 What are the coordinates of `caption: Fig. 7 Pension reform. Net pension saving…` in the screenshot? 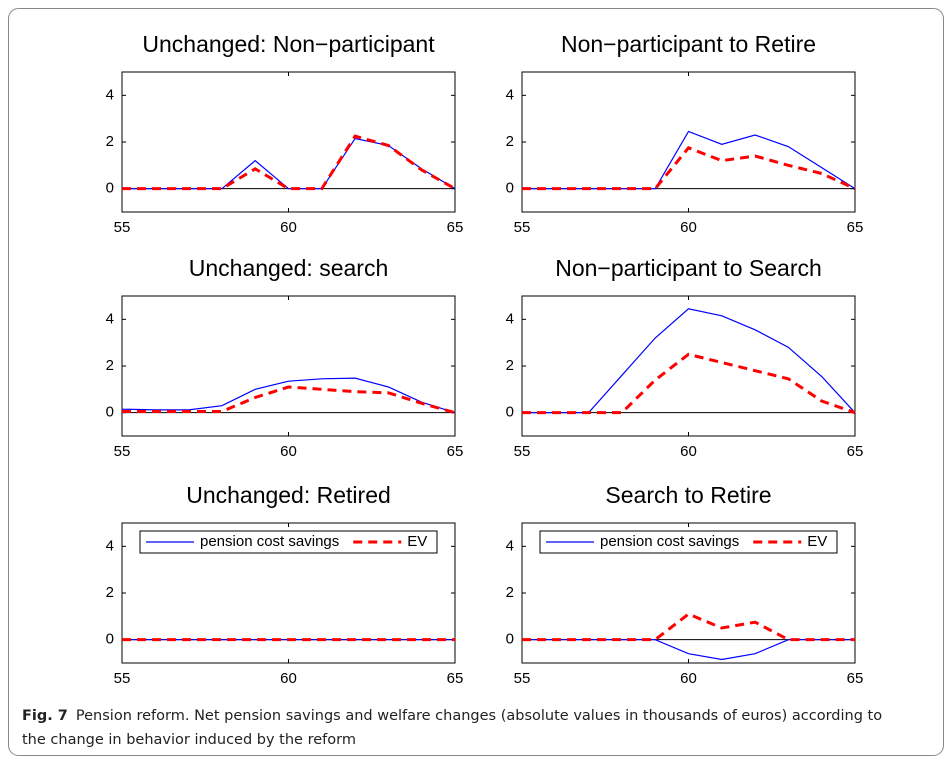 It's located at (462, 728).